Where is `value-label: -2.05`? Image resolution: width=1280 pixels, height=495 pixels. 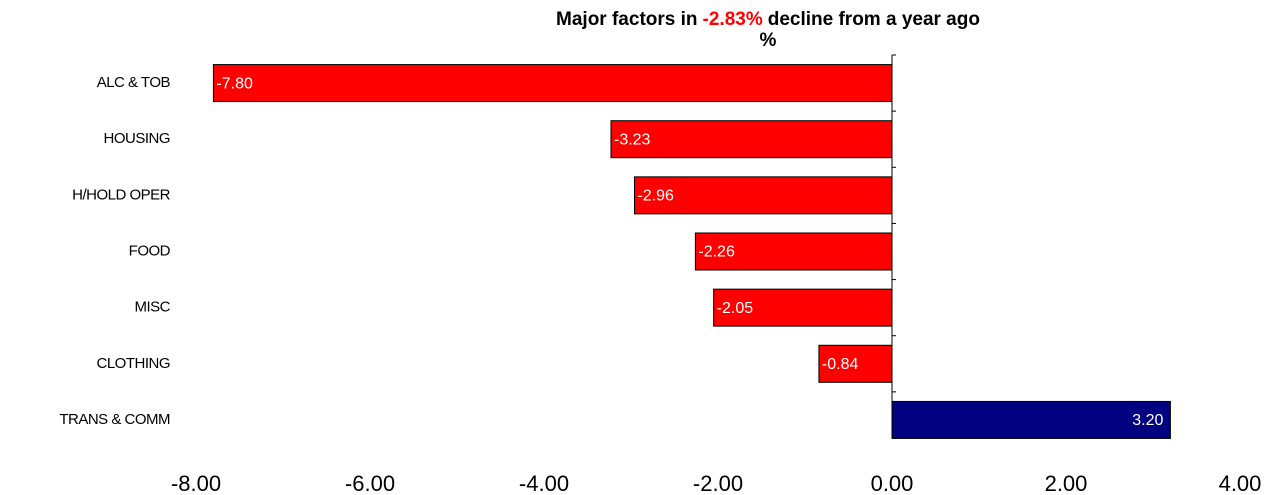
value-label: -2.05 is located at coordinates (735, 308).